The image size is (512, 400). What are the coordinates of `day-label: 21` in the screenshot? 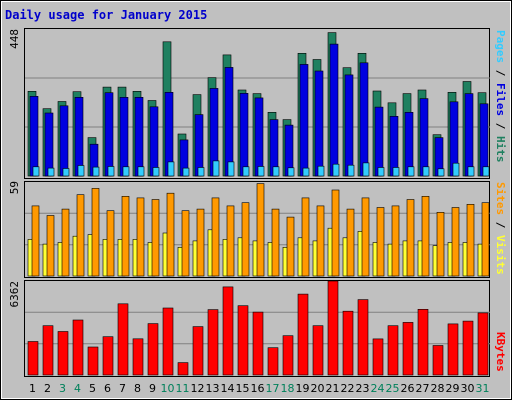 It's located at (333, 388).